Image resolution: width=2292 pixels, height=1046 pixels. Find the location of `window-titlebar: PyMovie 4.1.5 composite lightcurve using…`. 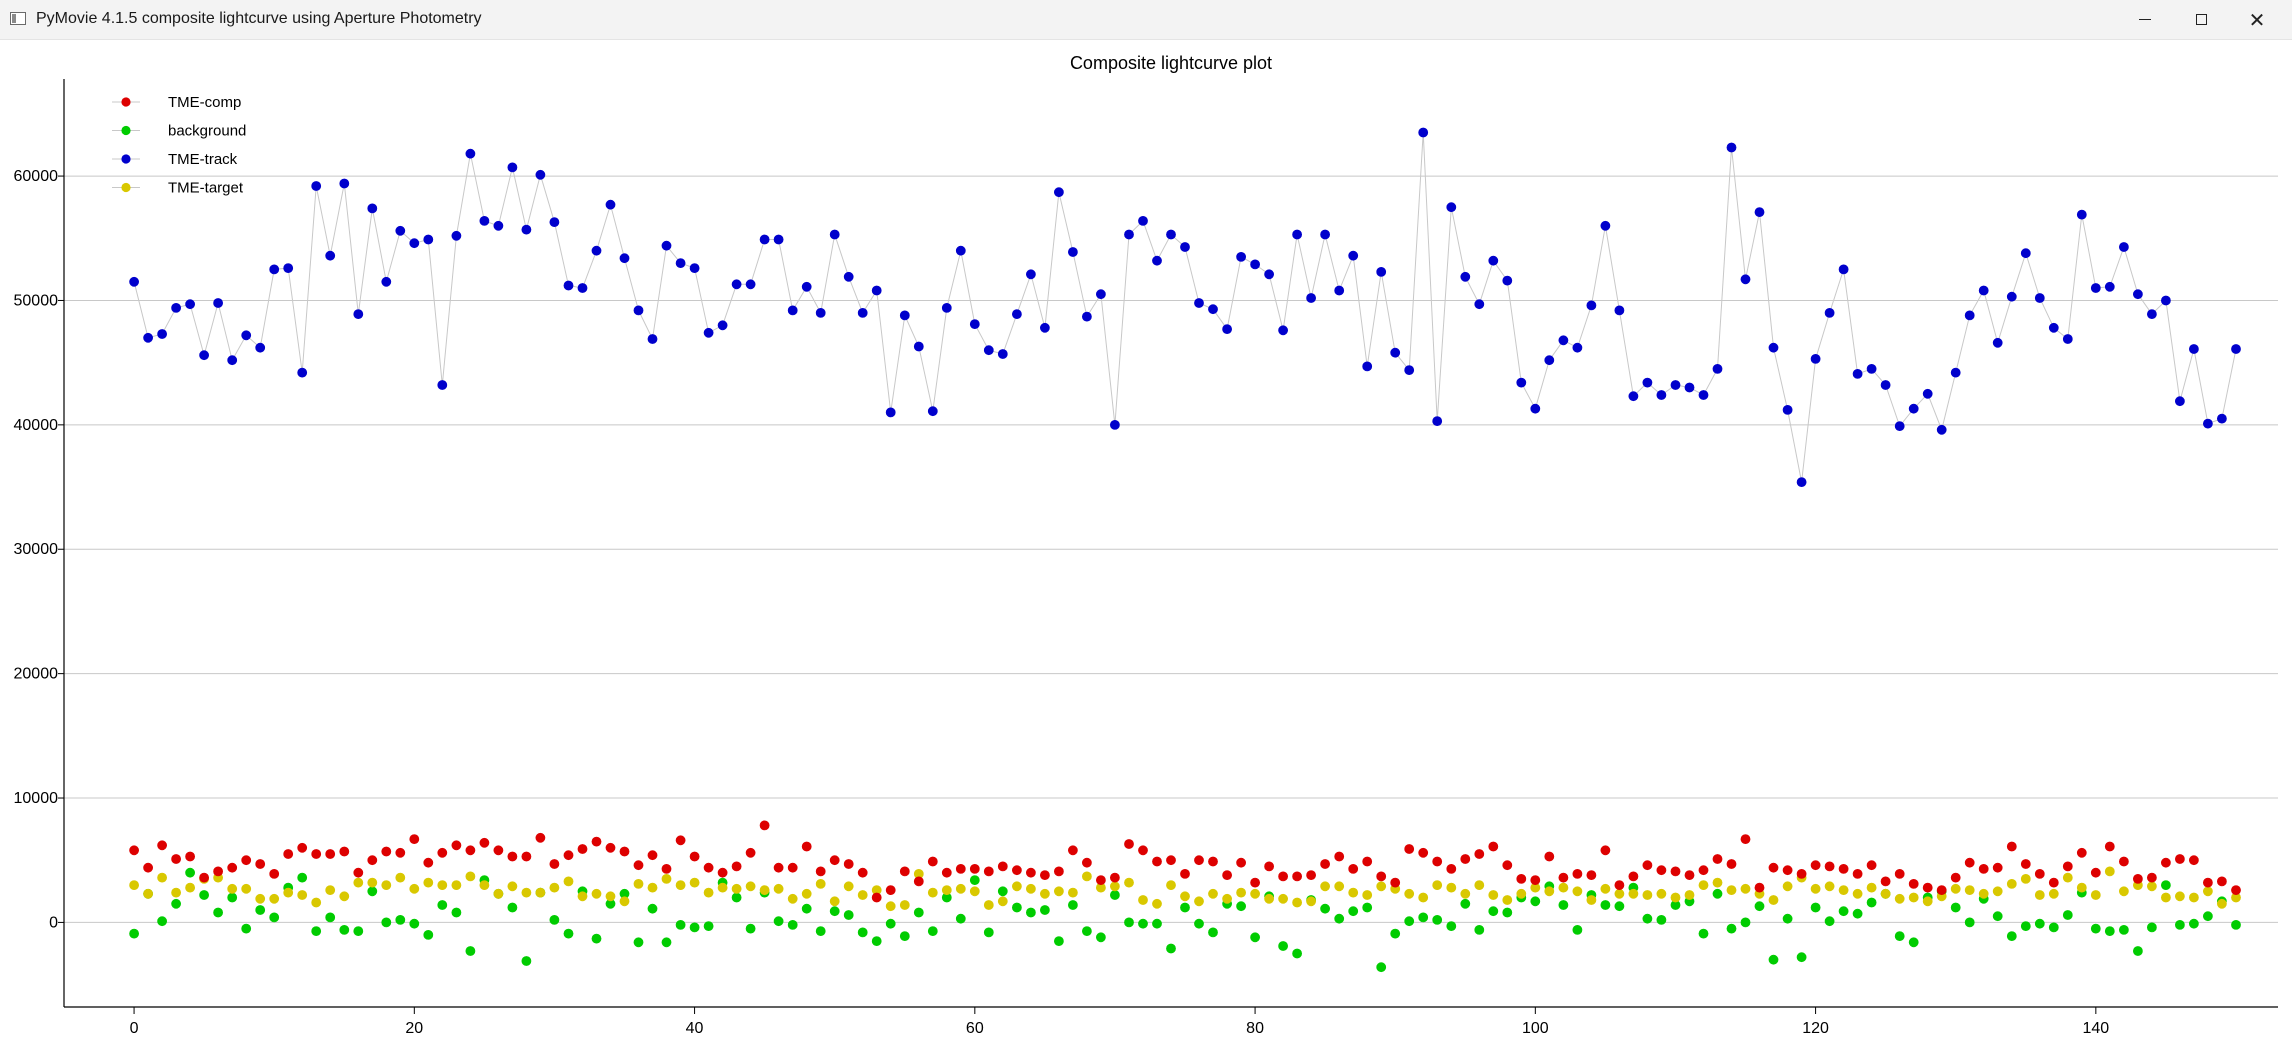

window-titlebar: PyMovie 4.1.5 composite lightcurve using… is located at coordinates (1146, 20).